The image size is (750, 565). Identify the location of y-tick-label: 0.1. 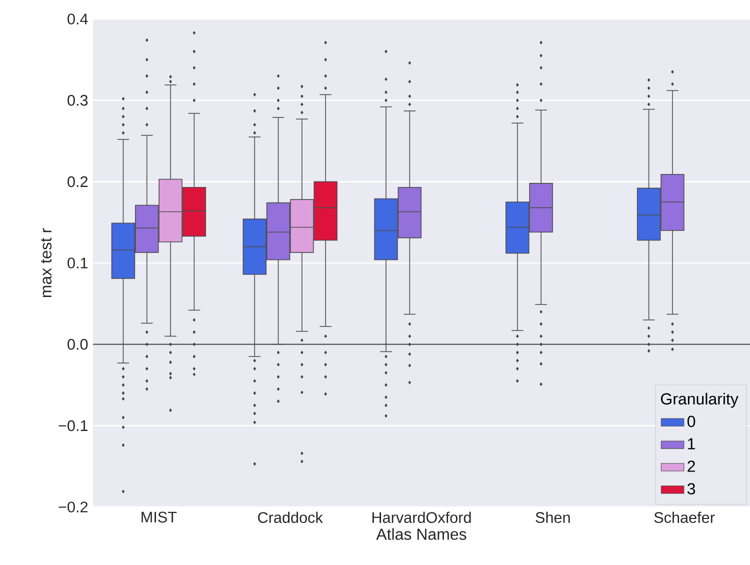
(78, 263).